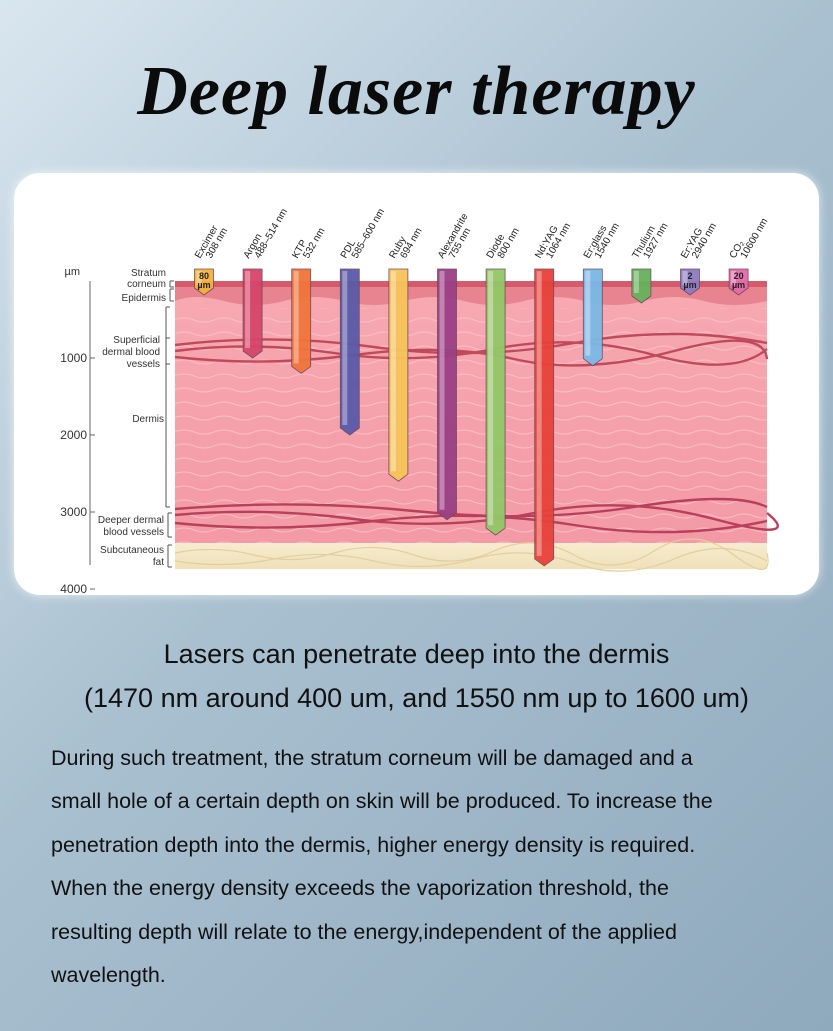 Image resolution: width=833 pixels, height=1031 pixels. What do you see at coordinates (108, 975) in the screenshot?
I see `description-line: wavelength.` at bounding box center [108, 975].